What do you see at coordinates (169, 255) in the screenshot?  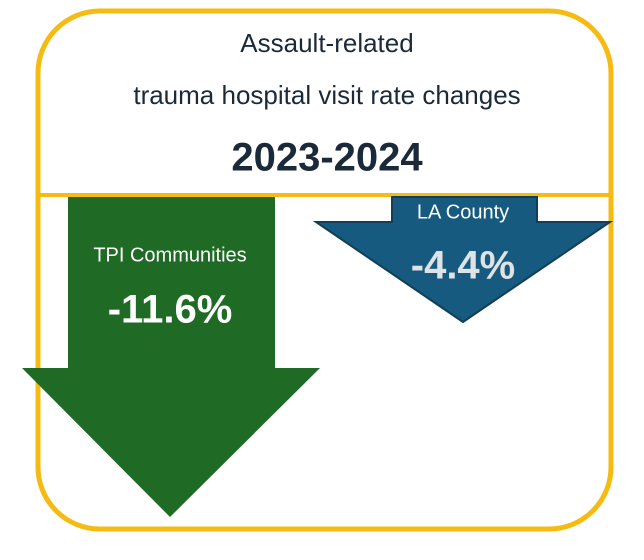 I see `item-label: TPI Communities` at bounding box center [169, 255].